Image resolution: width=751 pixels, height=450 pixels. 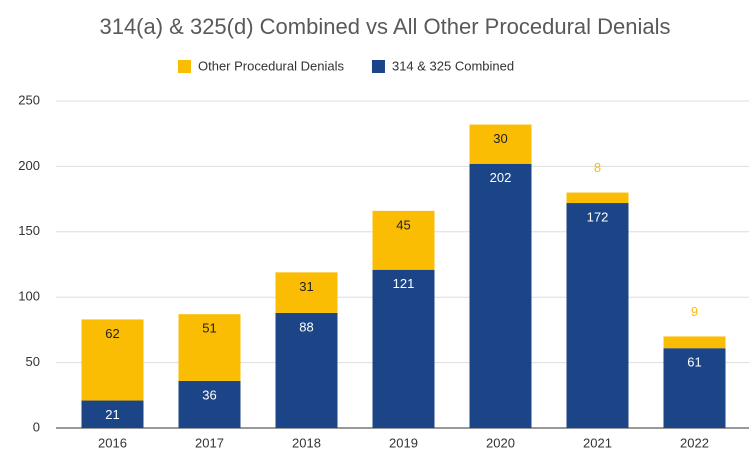 I want to click on data-label: 21, so click(x=112, y=414).